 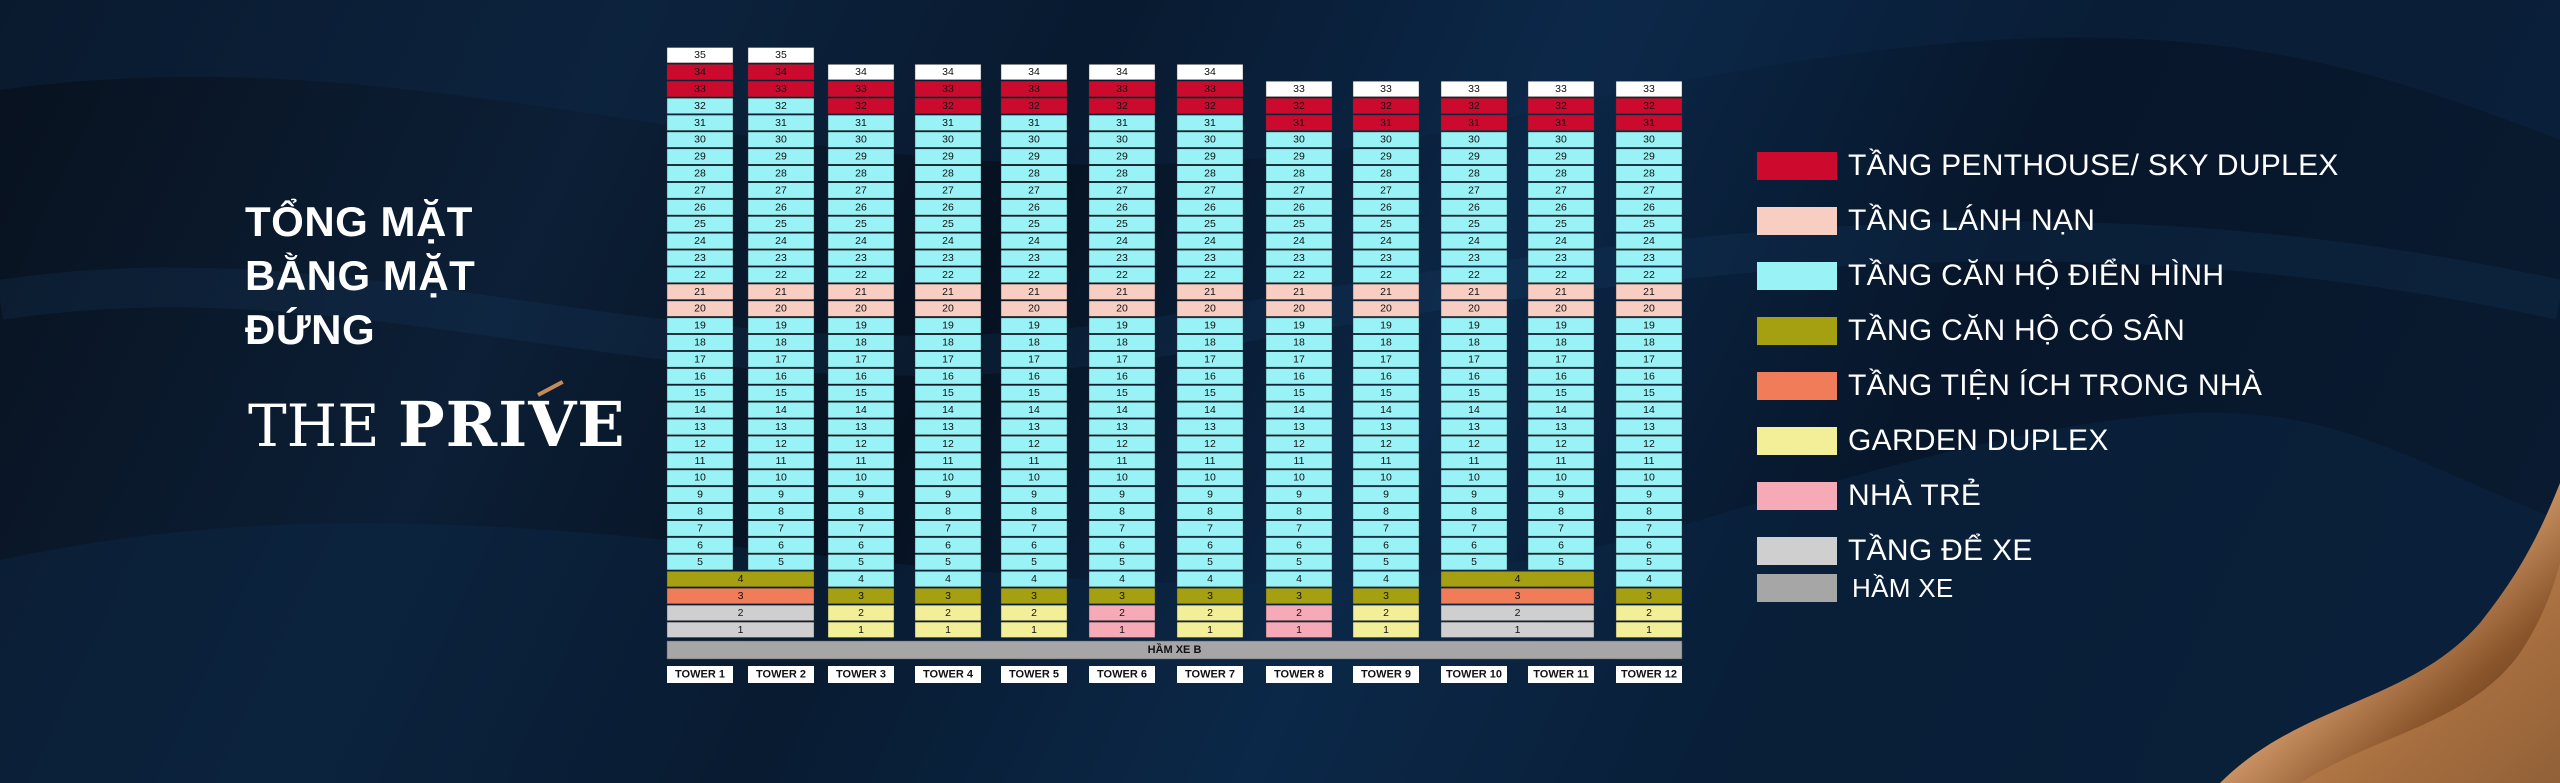 What do you see at coordinates (1474, 528) in the screenshot?
I see `floor-number: 7` at bounding box center [1474, 528].